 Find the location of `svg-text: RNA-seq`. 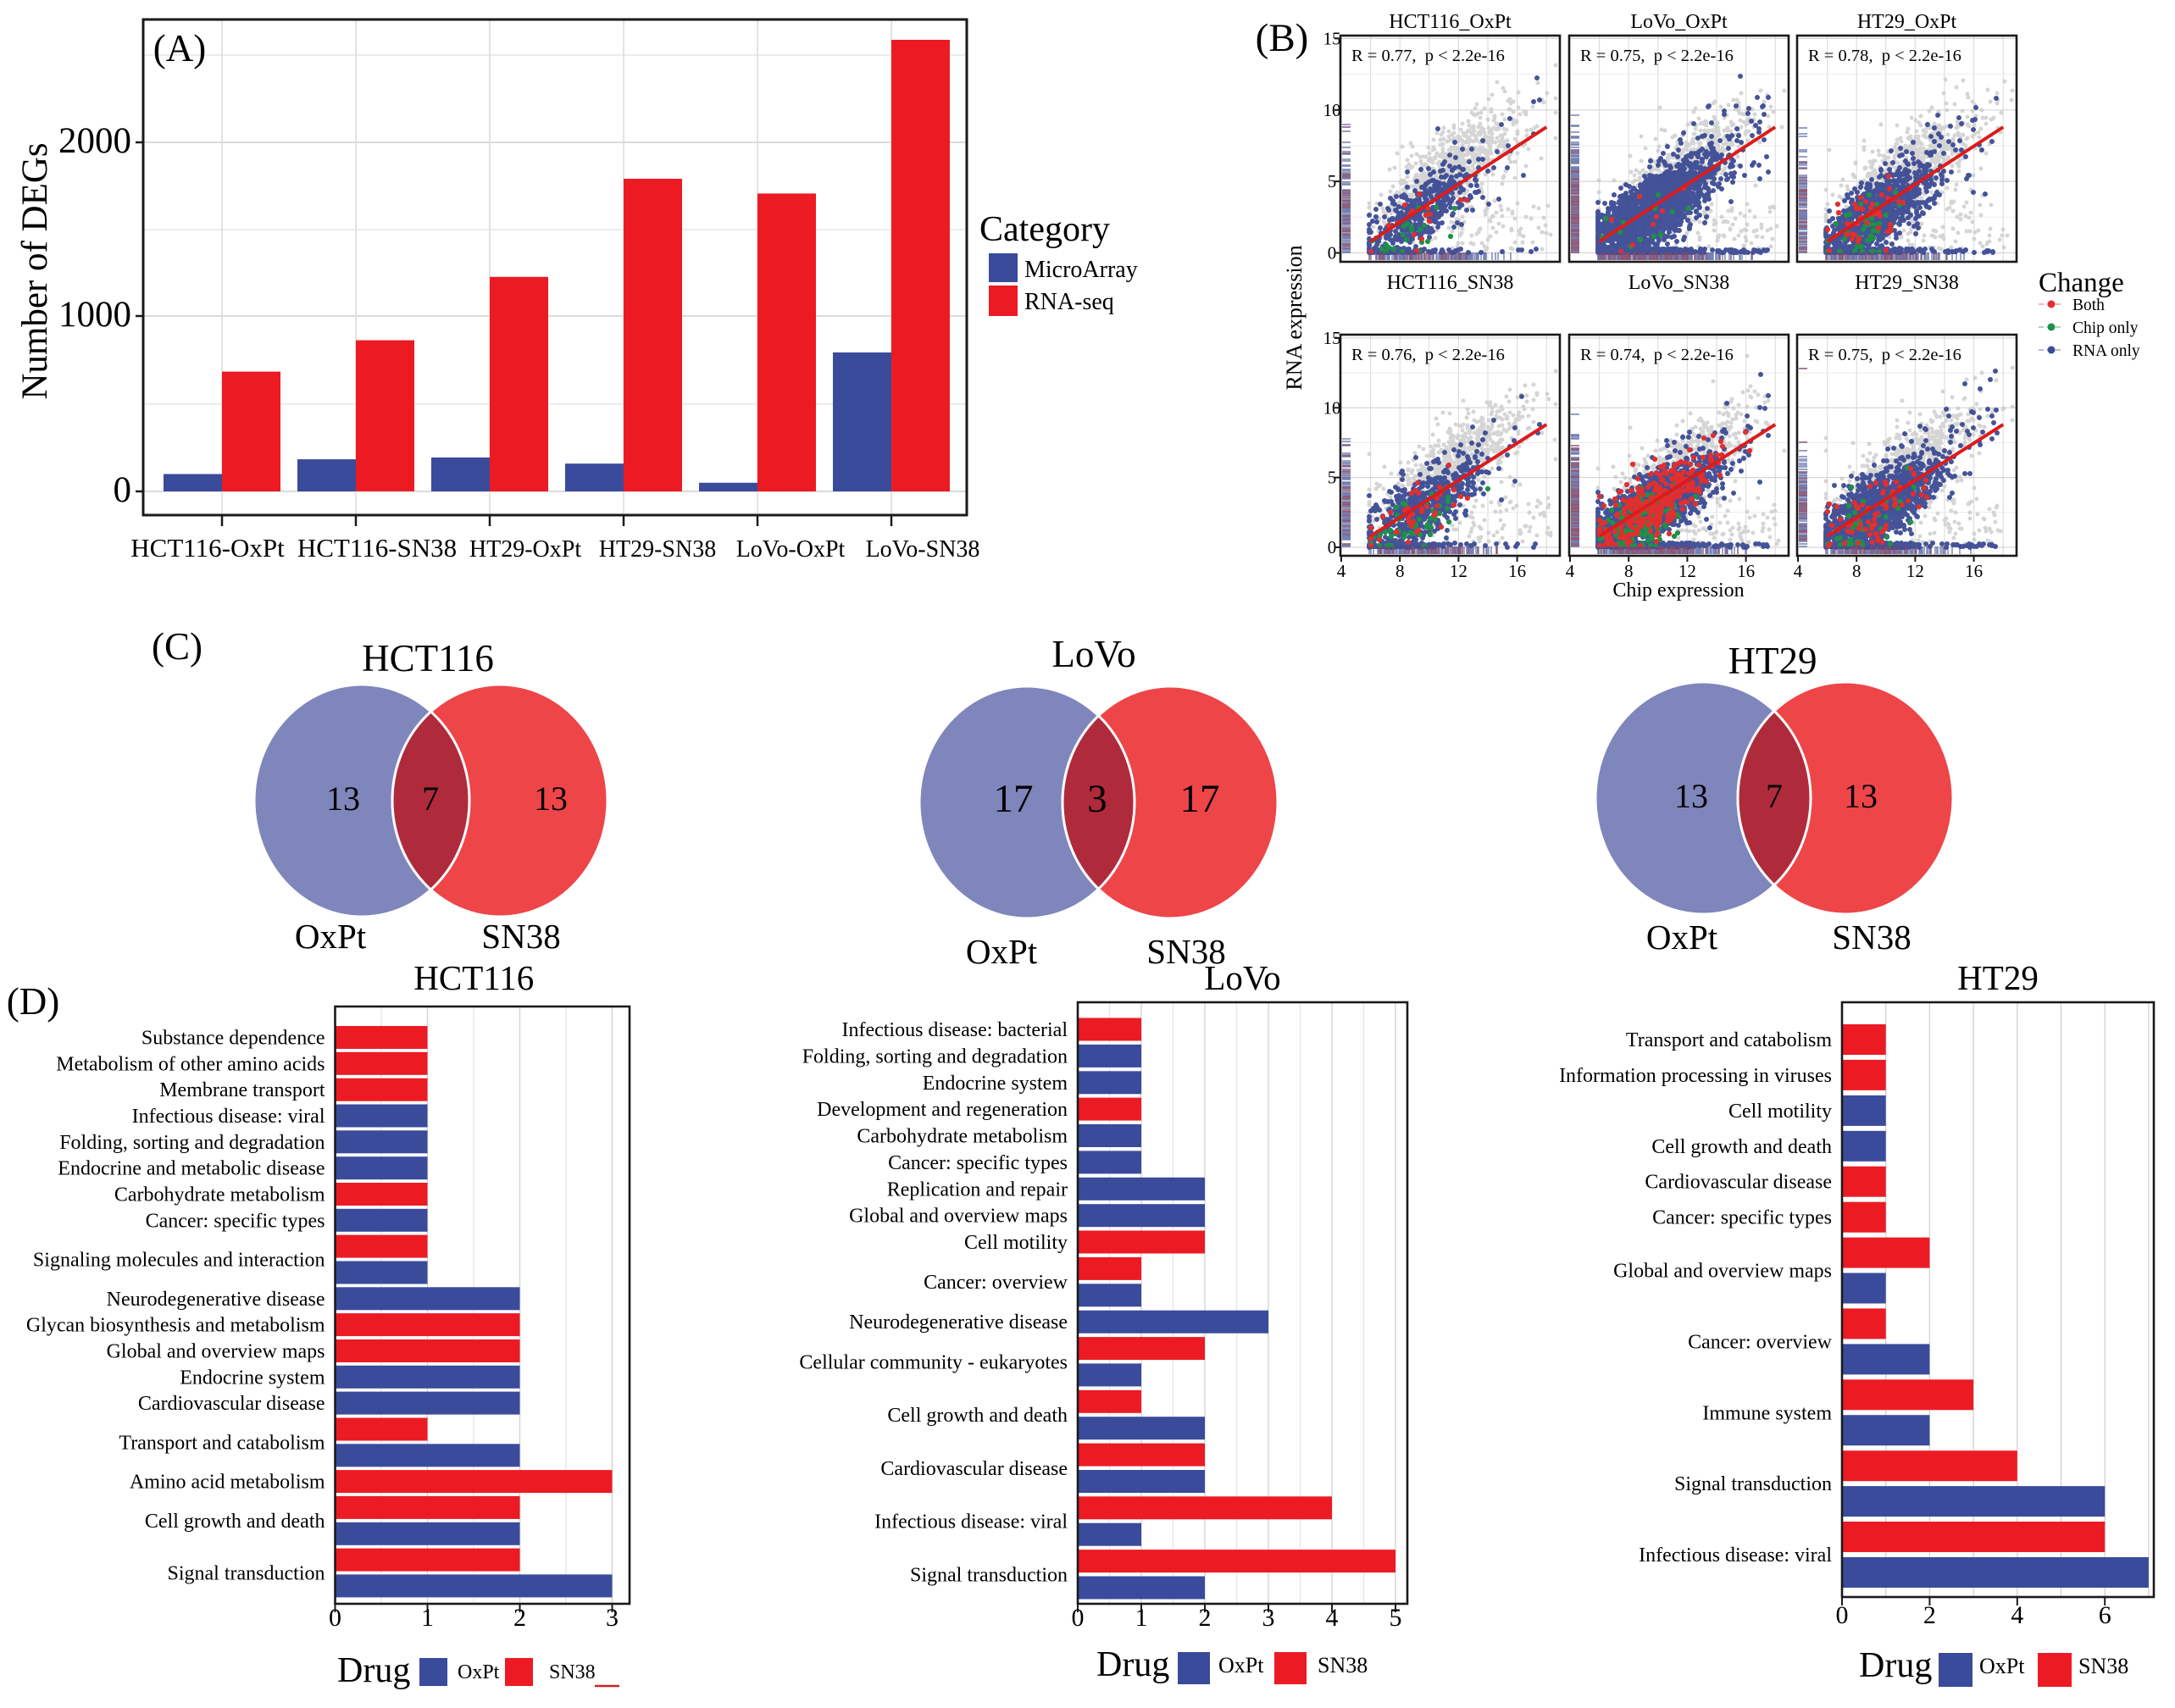

svg-text: RNA-seq is located at coordinates (1069, 302).